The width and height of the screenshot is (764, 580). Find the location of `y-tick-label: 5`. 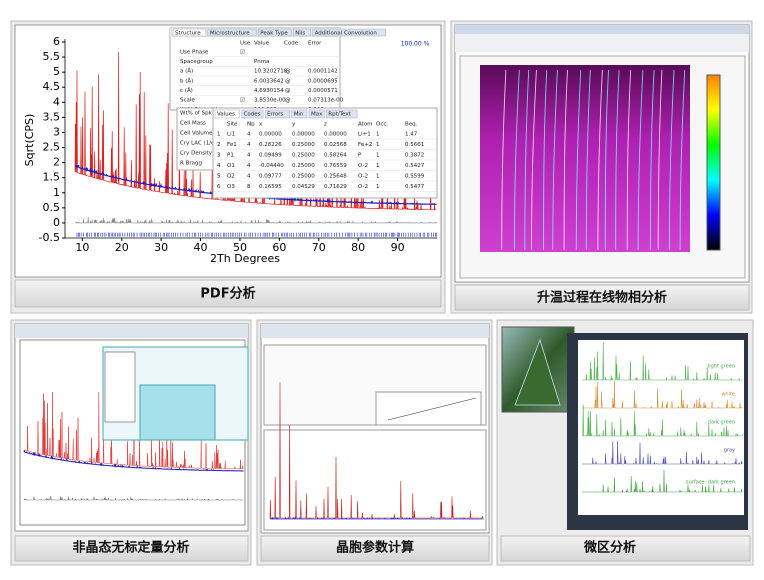

y-tick-label: 5 is located at coordinates (56, 71).